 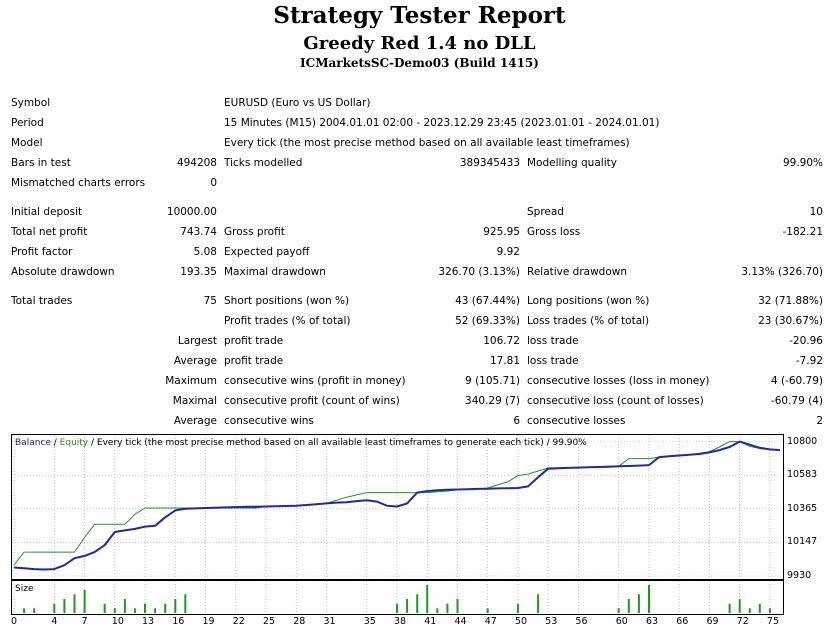 I want to click on legend-equity: Equity, so click(x=74, y=443).